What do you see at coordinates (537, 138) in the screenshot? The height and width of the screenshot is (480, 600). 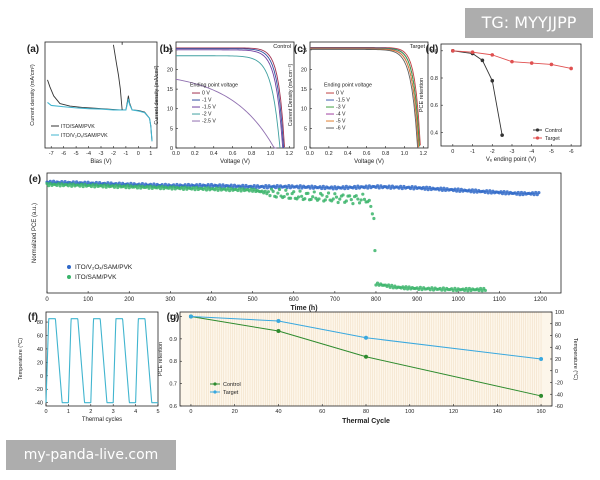 I see `panel-d-legend-marker` at bounding box center [537, 138].